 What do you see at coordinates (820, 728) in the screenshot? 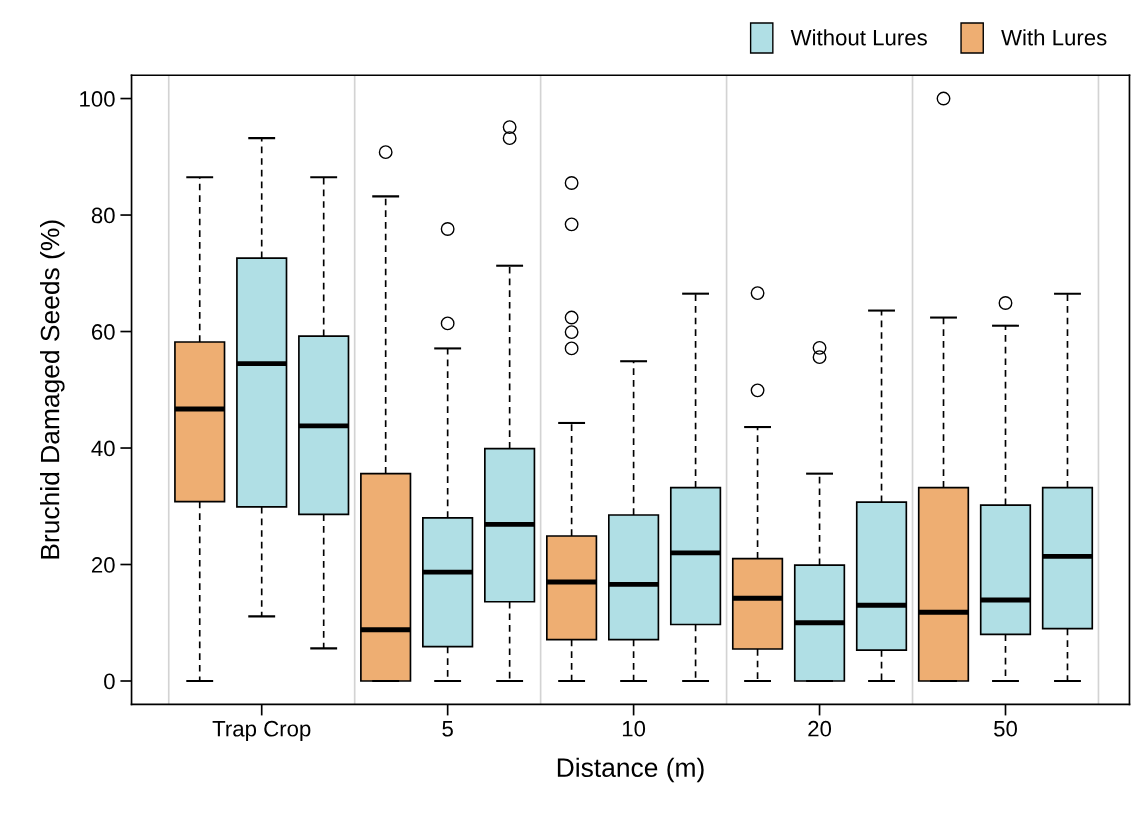
I see `x-tick-label: 20` at bounding box center [820, 728].